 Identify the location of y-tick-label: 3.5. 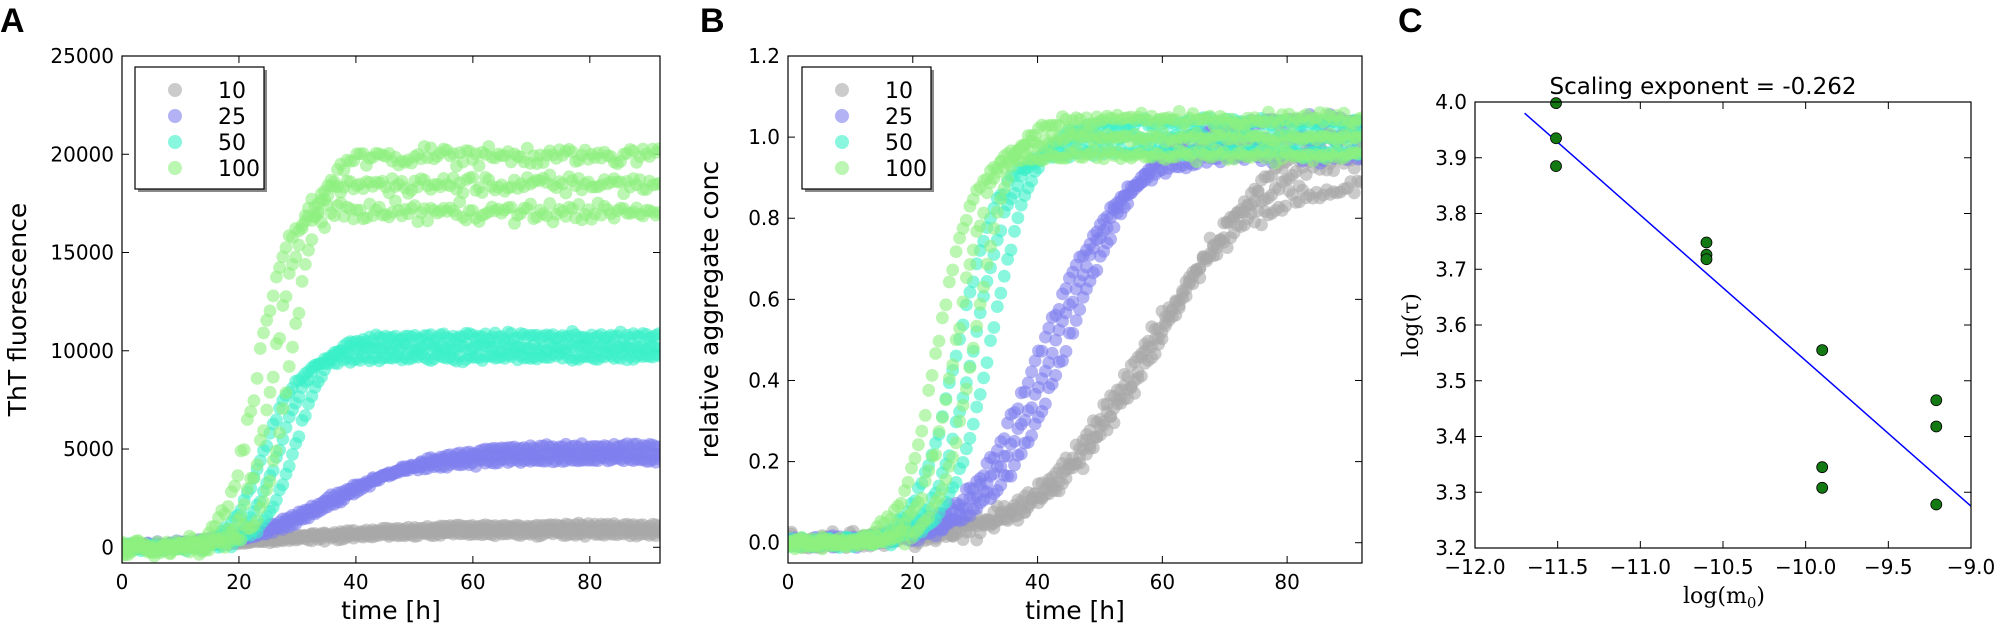
(1451, 381).